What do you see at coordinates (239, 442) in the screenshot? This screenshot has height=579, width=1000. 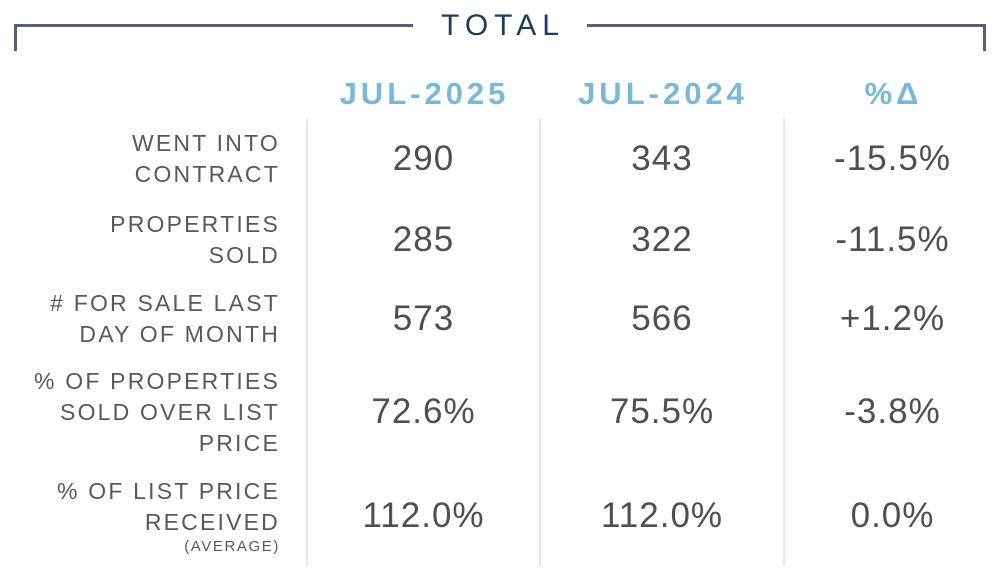 I see `label-line: PRICE` at bounding box center [239, 442].